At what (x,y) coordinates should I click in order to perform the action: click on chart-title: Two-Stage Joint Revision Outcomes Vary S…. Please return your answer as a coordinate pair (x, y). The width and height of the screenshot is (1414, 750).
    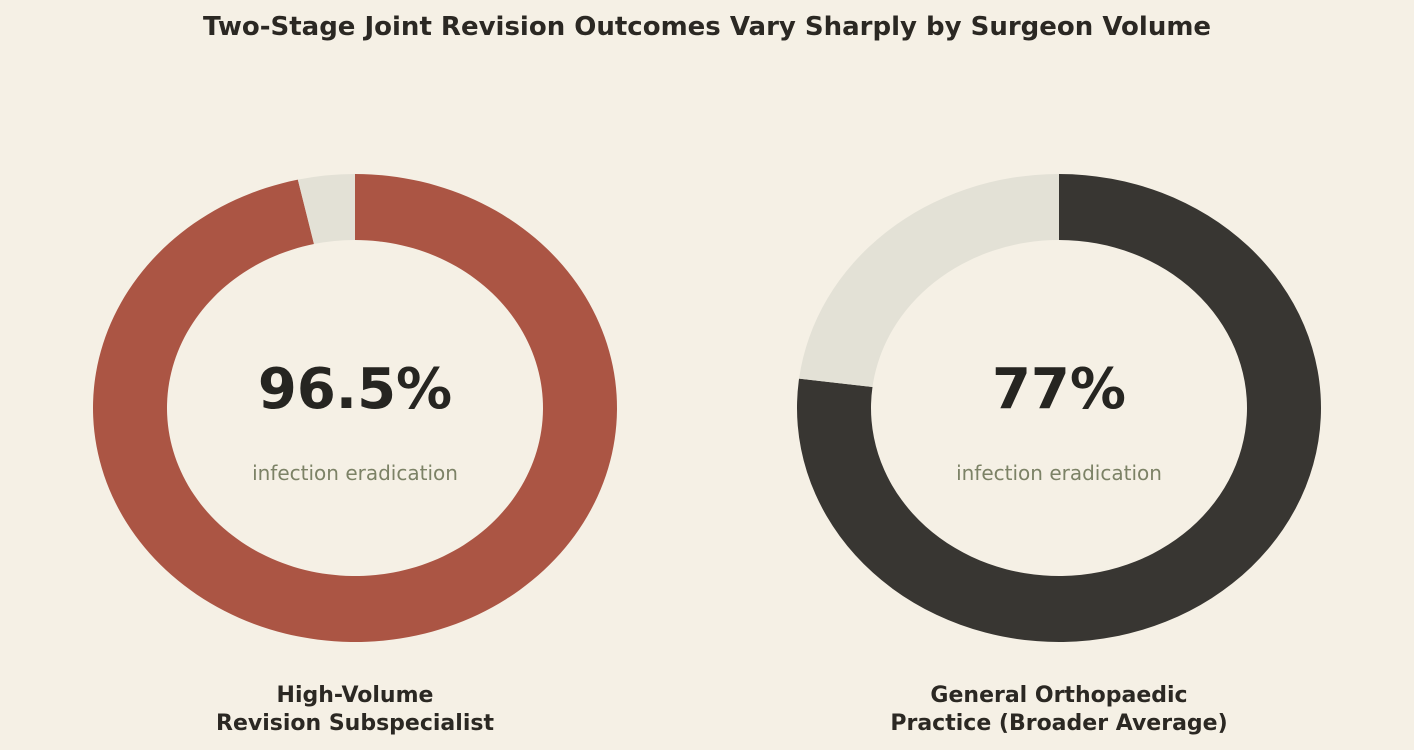
    Looking at the image, I should click on (707, 27).